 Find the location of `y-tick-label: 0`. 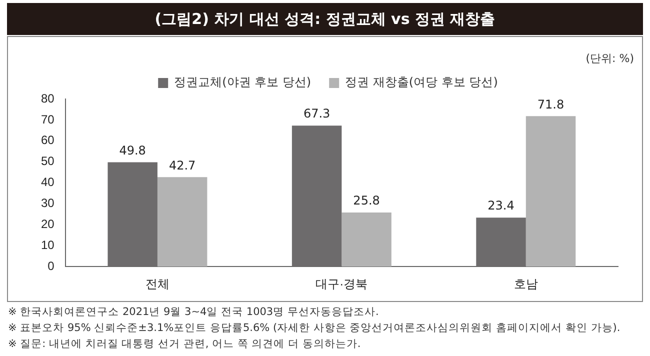

y-tick-label: 0 is located at coordinates (51, 265).